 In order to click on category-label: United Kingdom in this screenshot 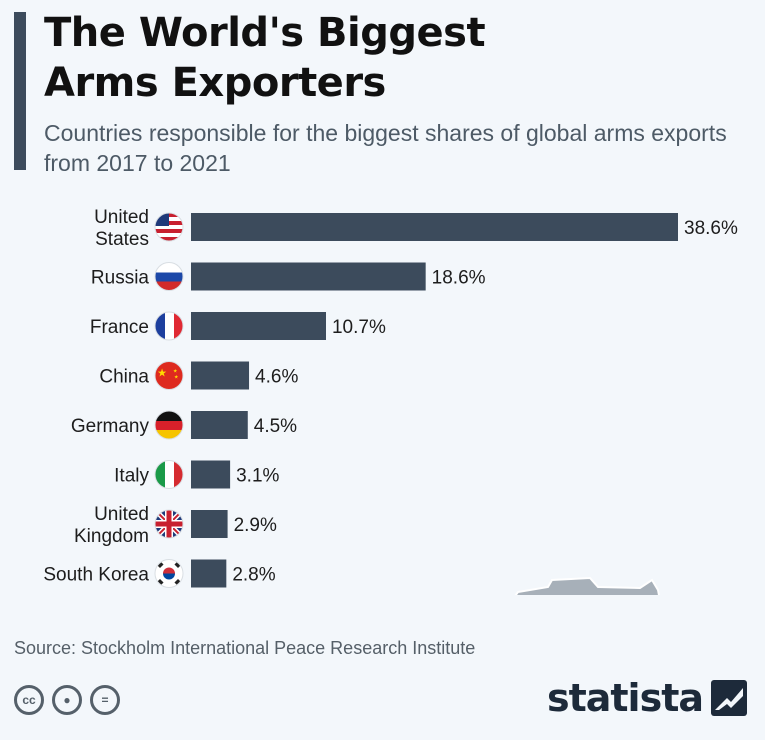, I will do `click(111, 525)`.